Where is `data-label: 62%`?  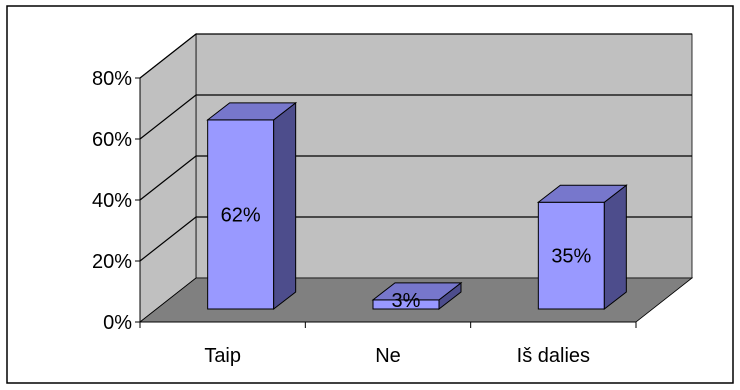
data-label: 62% is located at coordinates (241, 215).